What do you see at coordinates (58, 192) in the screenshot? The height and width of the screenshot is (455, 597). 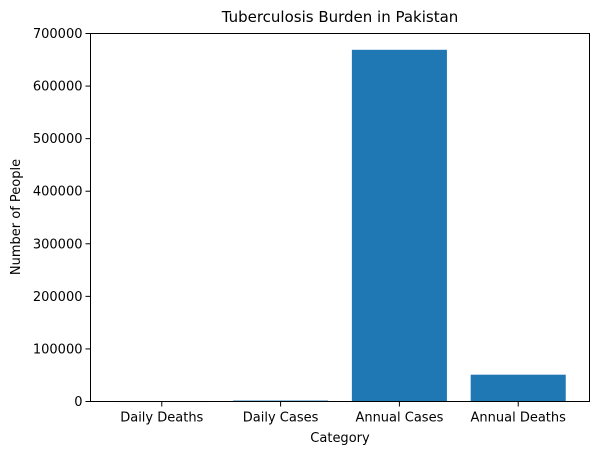 I see `y-tick-label: 400000` at bounding box center [58, 192].